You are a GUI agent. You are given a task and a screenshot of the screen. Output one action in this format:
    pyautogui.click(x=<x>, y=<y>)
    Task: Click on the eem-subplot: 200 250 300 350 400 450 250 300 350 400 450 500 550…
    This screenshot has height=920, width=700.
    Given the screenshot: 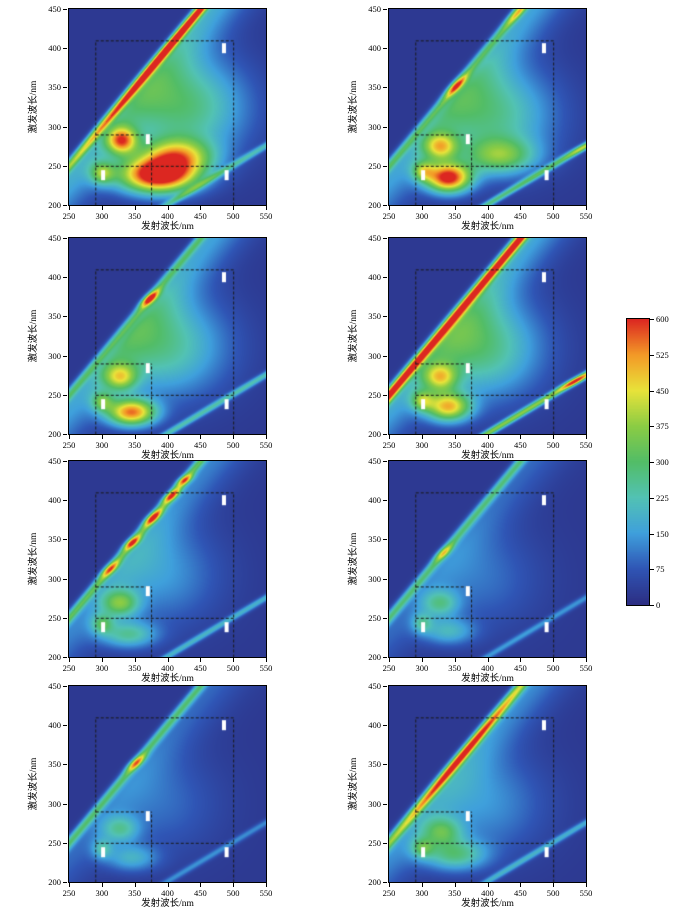 What is the action you would take?
    pyautogui.click(x=470, y=347)
    